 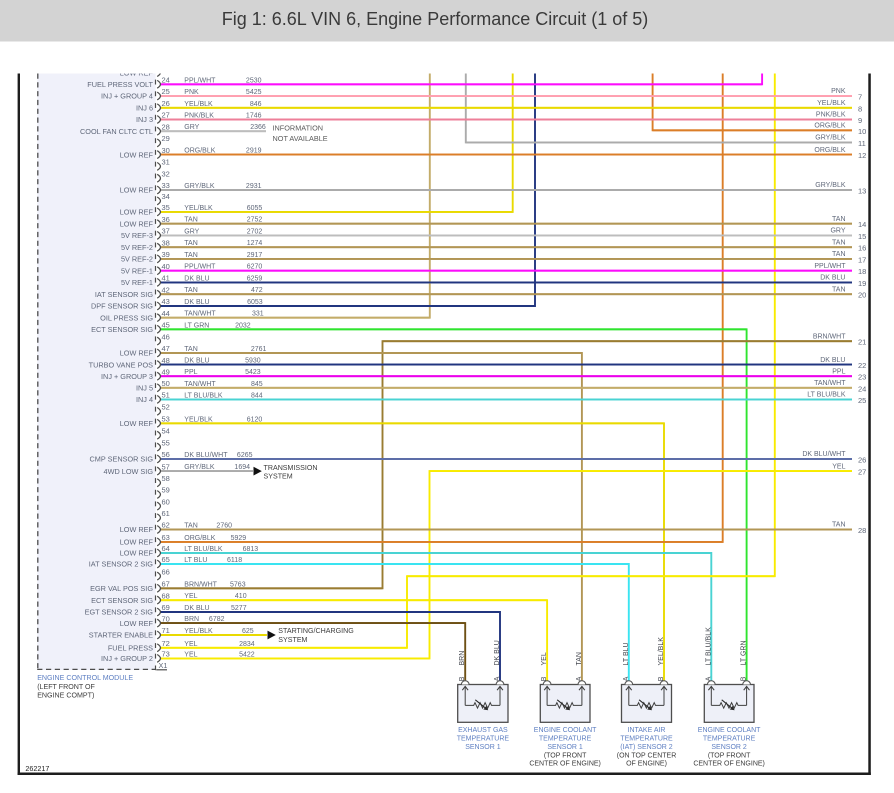 I want to click on svg-text: 72, so click(x=166, y=643).